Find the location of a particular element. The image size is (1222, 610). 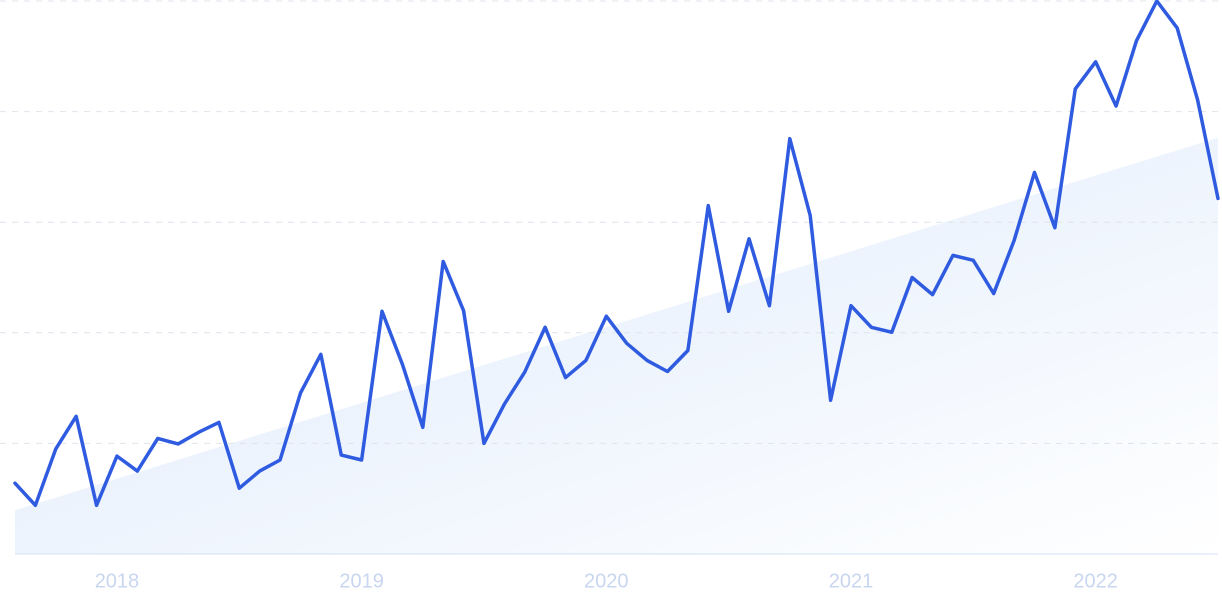

x-tick-label: 2020 is located at coordinates (606, 581).